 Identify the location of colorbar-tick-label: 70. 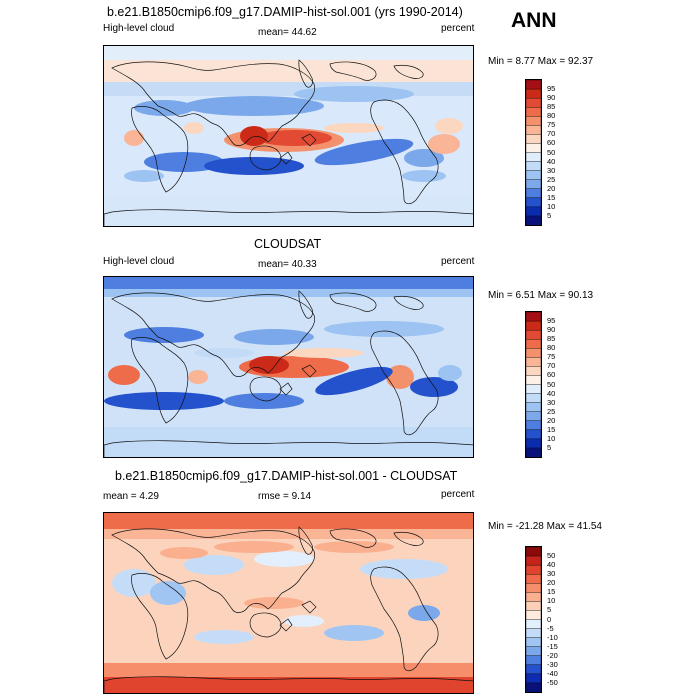
(551, 366).